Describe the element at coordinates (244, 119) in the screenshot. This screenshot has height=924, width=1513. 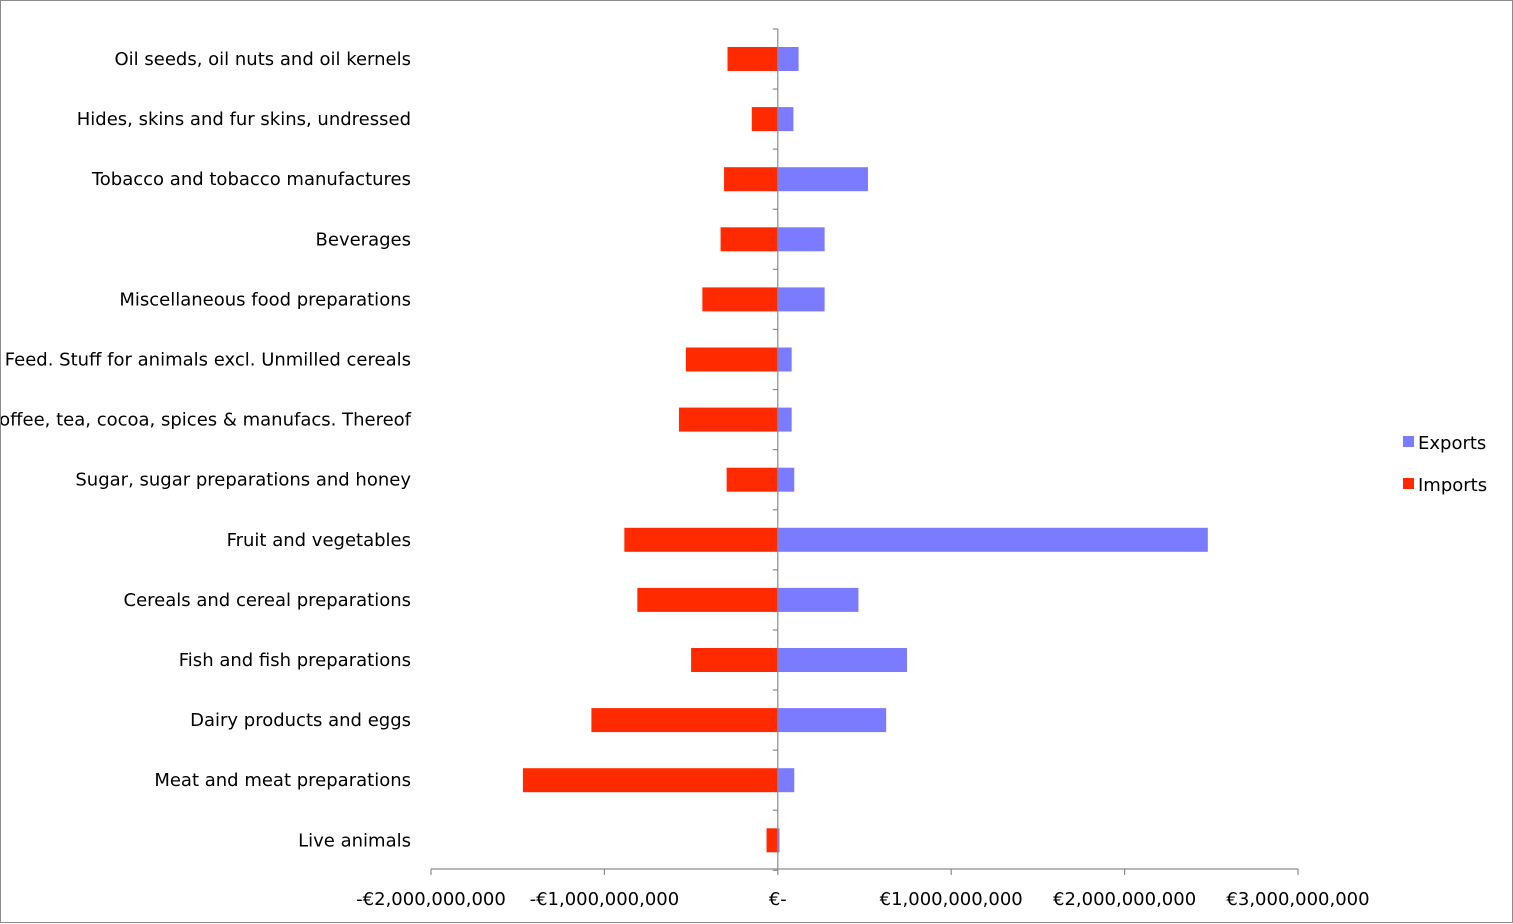
I see `category-label: Hides, skins and fur skins, undressed` at that location.